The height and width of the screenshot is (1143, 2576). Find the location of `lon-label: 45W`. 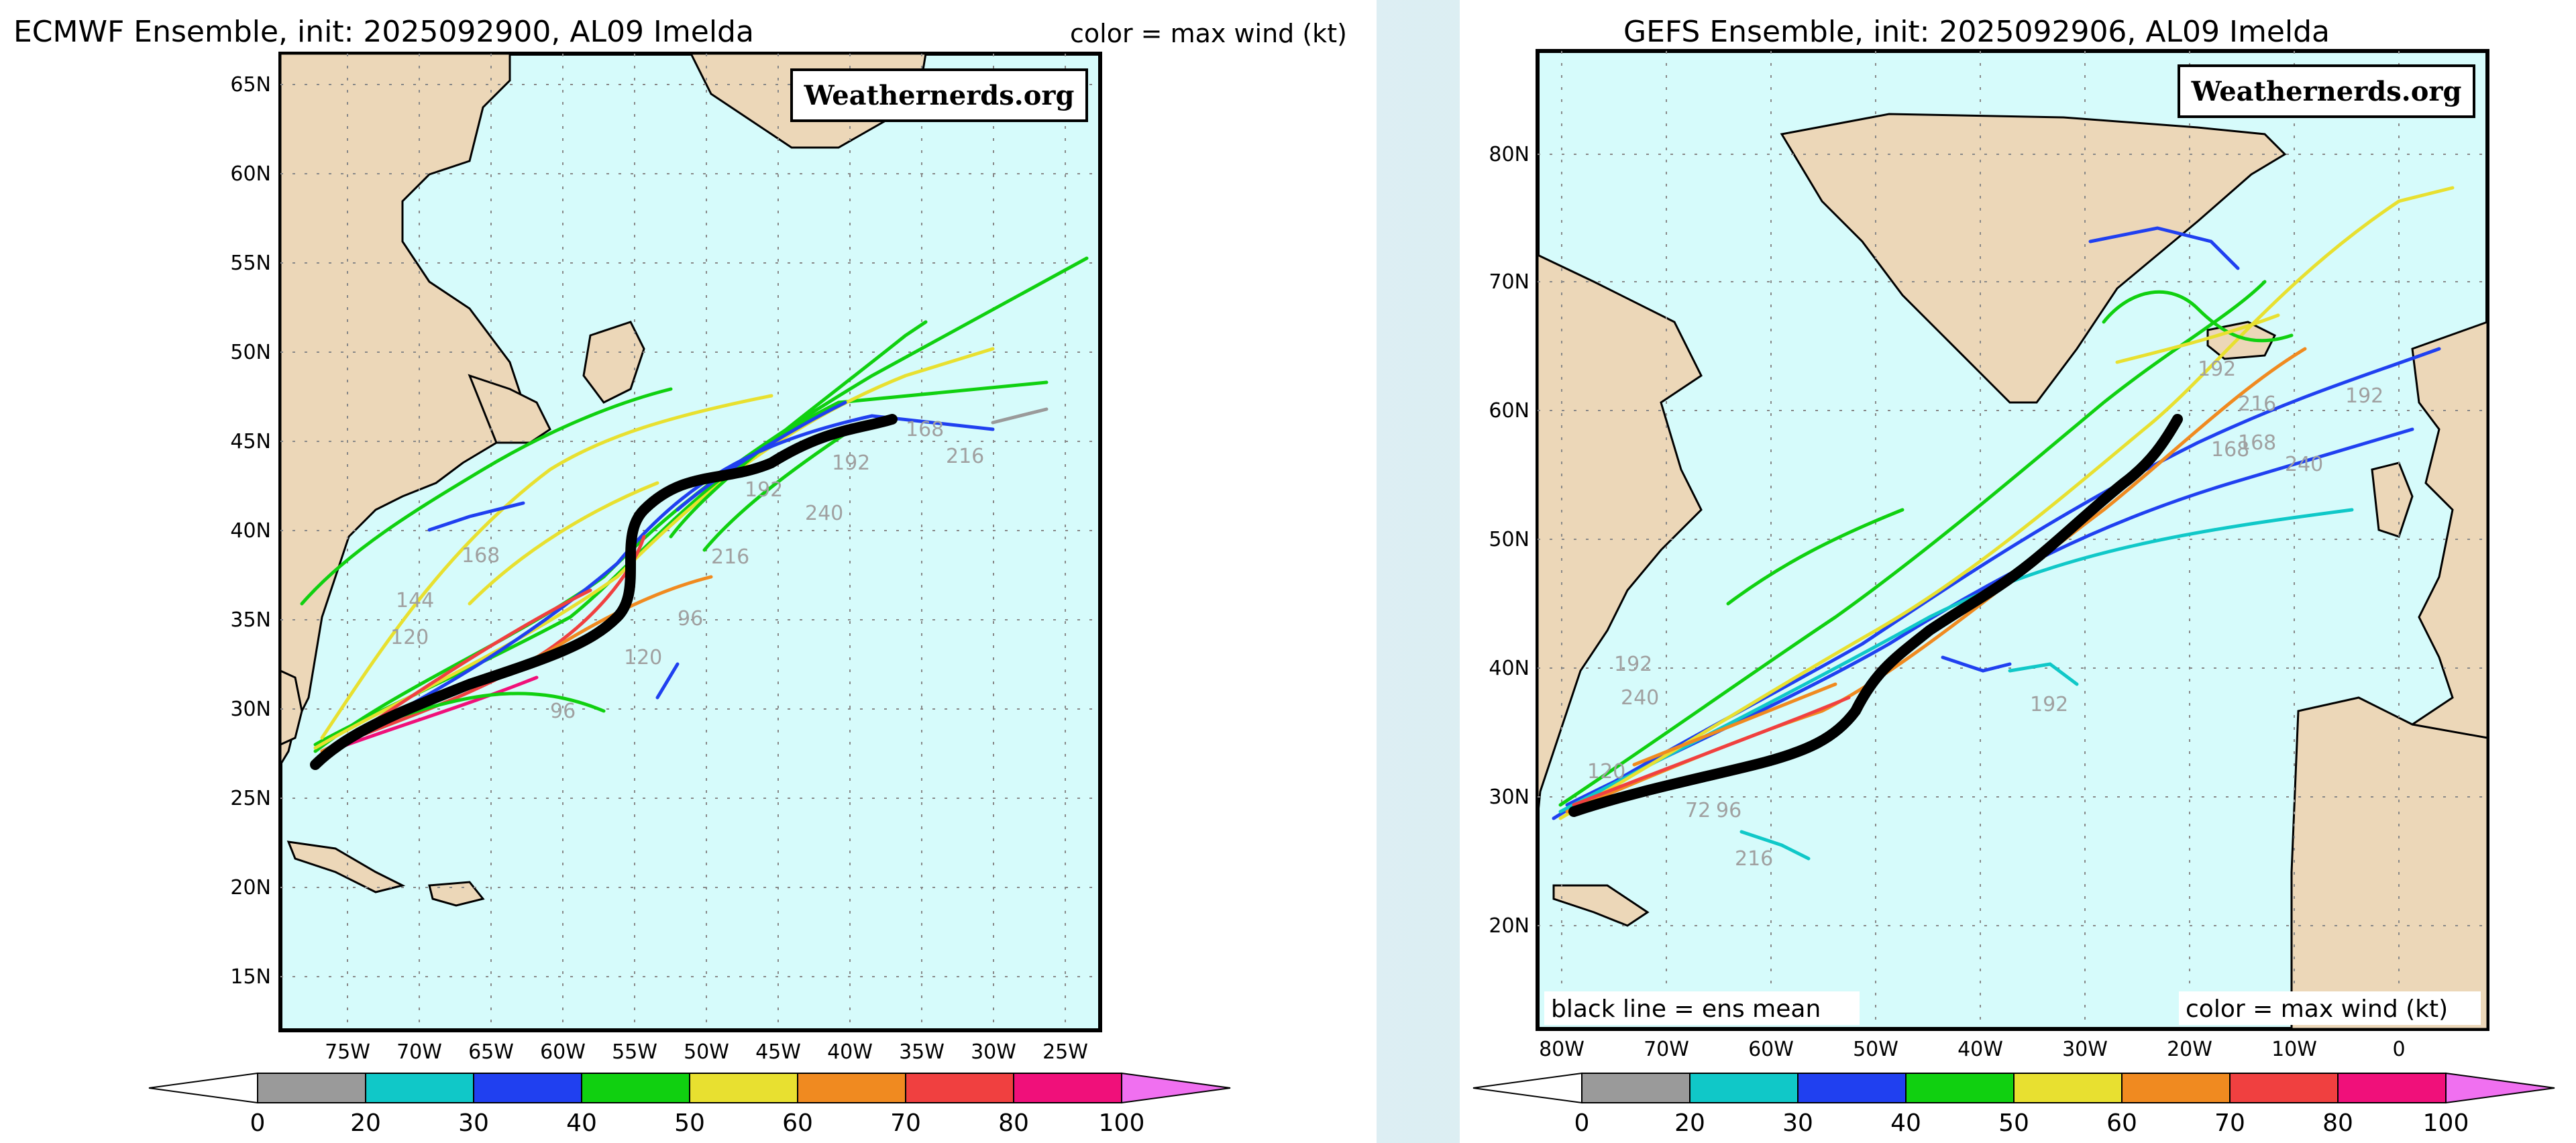

lon-label: 45W is located at coordinates (778, 1052).